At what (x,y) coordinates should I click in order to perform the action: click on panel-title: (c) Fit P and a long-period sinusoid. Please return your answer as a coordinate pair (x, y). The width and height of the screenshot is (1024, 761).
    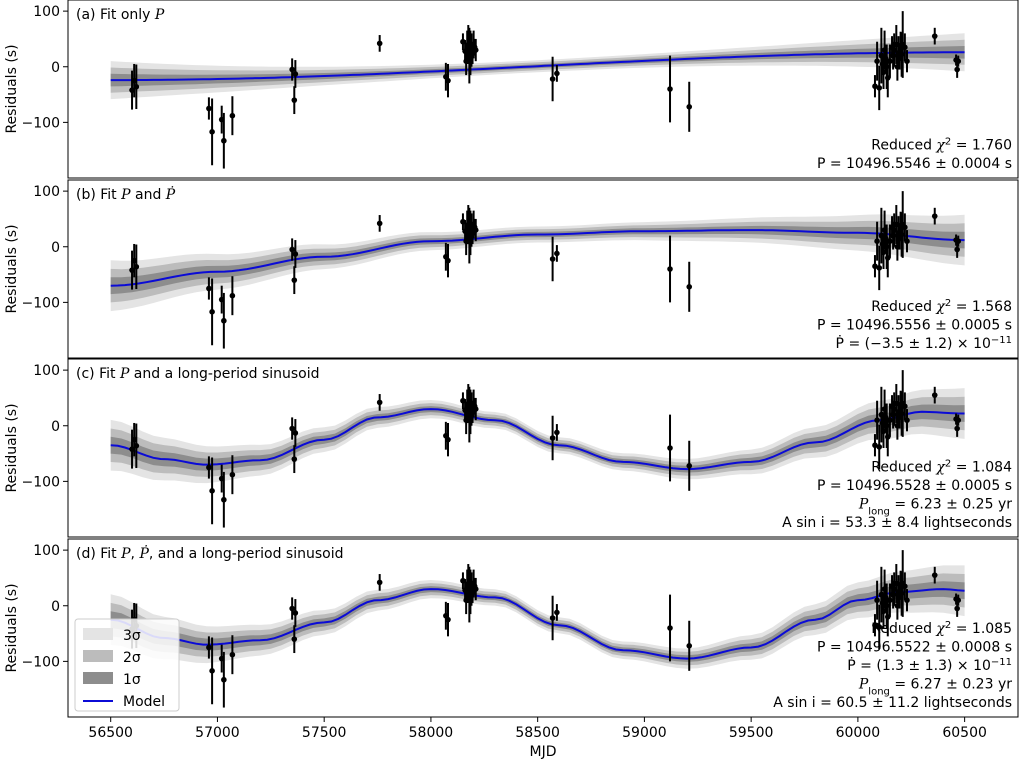
    Looking at the image, I should click on (198, 374).